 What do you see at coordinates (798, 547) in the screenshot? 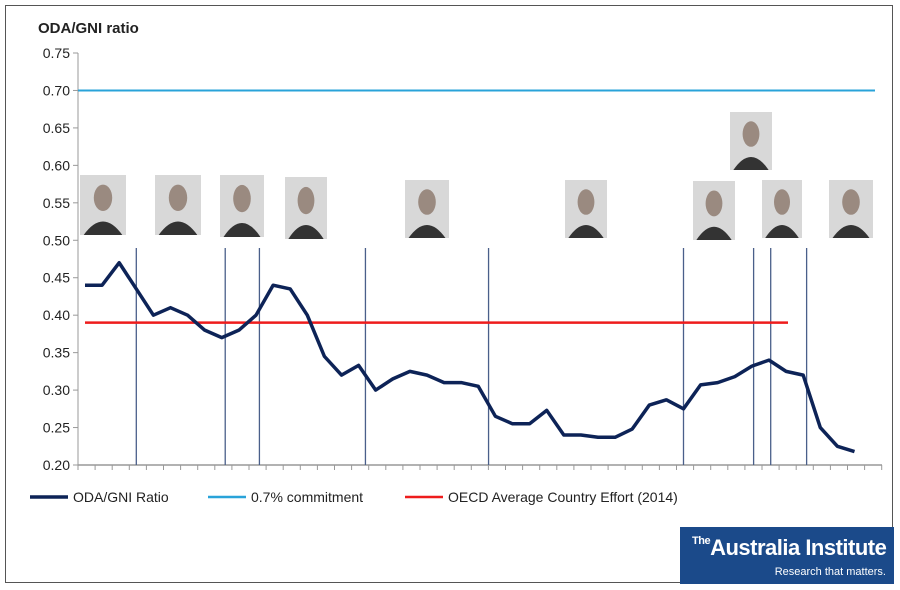
I see `logo-name: Australia Institute` at bounding box center [798, 547].